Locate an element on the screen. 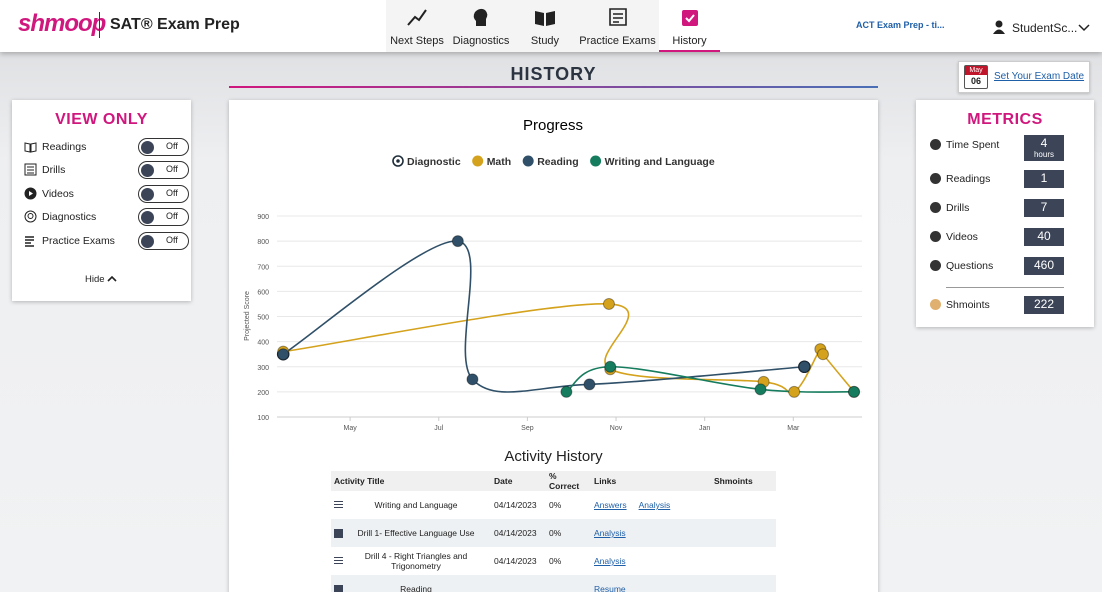 The image size is (1102, 592). metric-value: 460 is located at coordinates (1044, 266).